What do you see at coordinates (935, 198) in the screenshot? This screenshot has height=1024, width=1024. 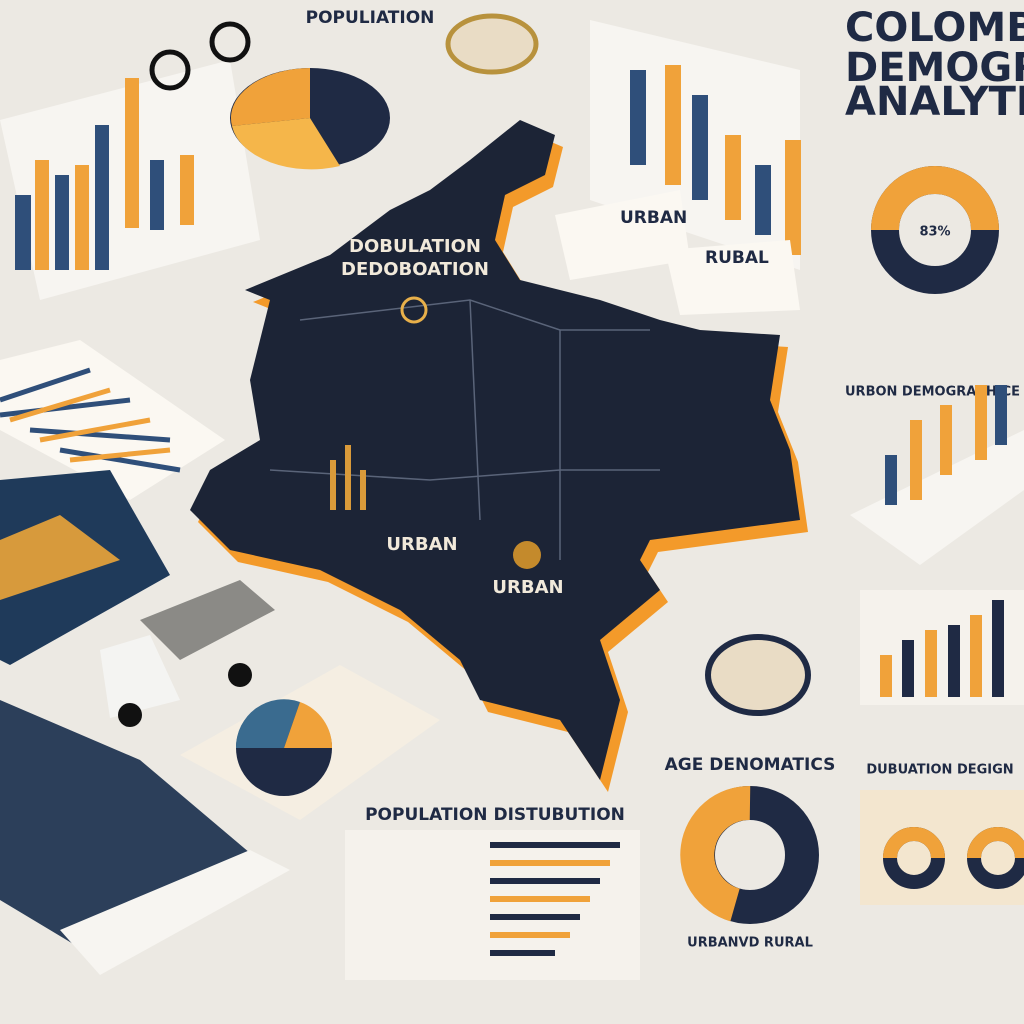 I see `donut-right-part` at bounding box center [935, 198].